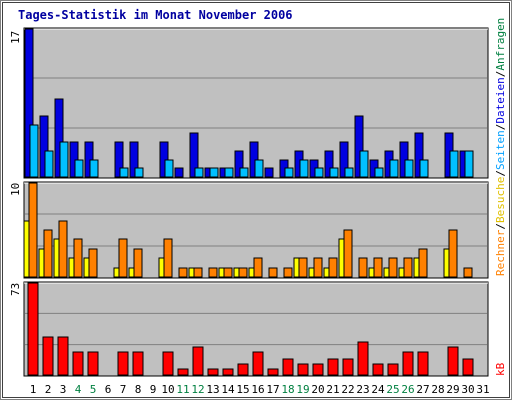 The width and height of the screenshot is (512, 404). Describe the element at coordinates (15, 37) in the screenshot. I see `y-max-label: 17` at that location.